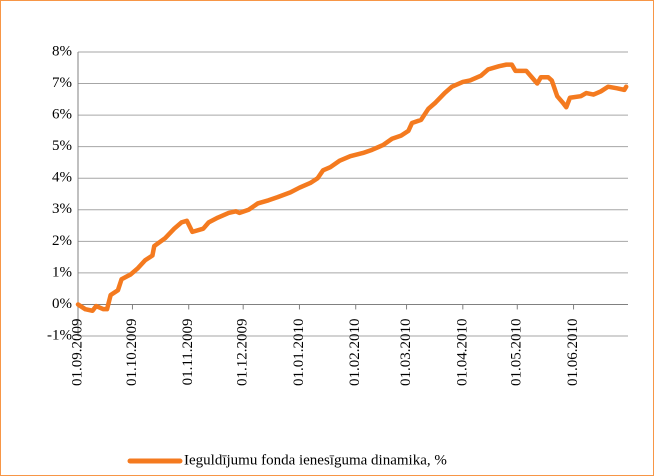 Image resolution: width=654 pixels, height=476 pixels. What do you see at coordinates (406, 352) in the screenshot?
I see `x-tick-label: 01.03.2010` at bounding box center [406, 352].